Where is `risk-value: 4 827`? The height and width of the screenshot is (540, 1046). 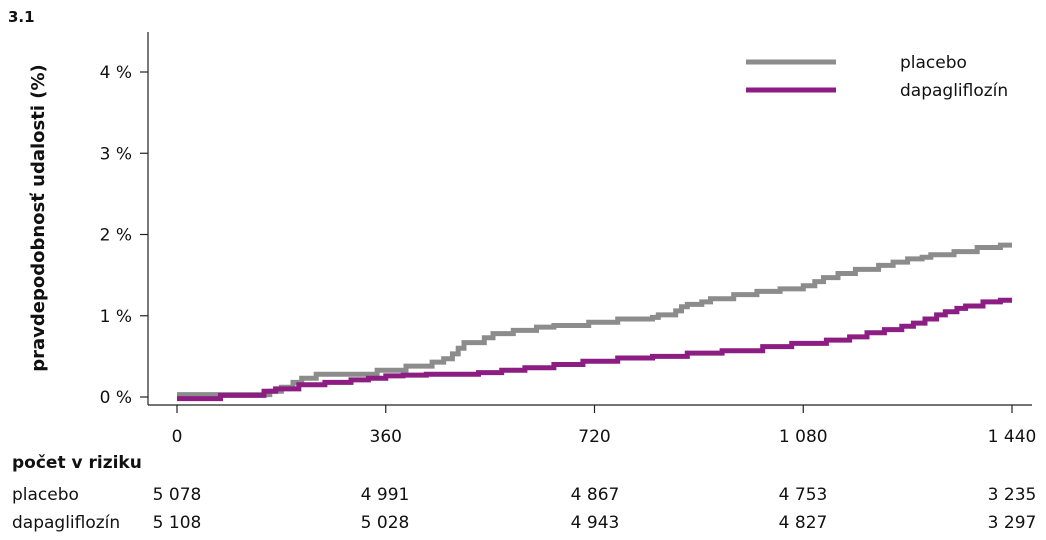 risk-value: 4 827 is located at coordinates (803, 523).